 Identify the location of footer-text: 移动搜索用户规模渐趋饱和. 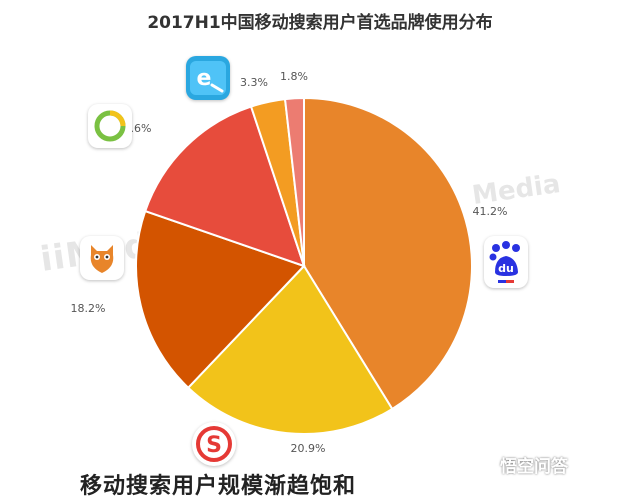
(218, 486).